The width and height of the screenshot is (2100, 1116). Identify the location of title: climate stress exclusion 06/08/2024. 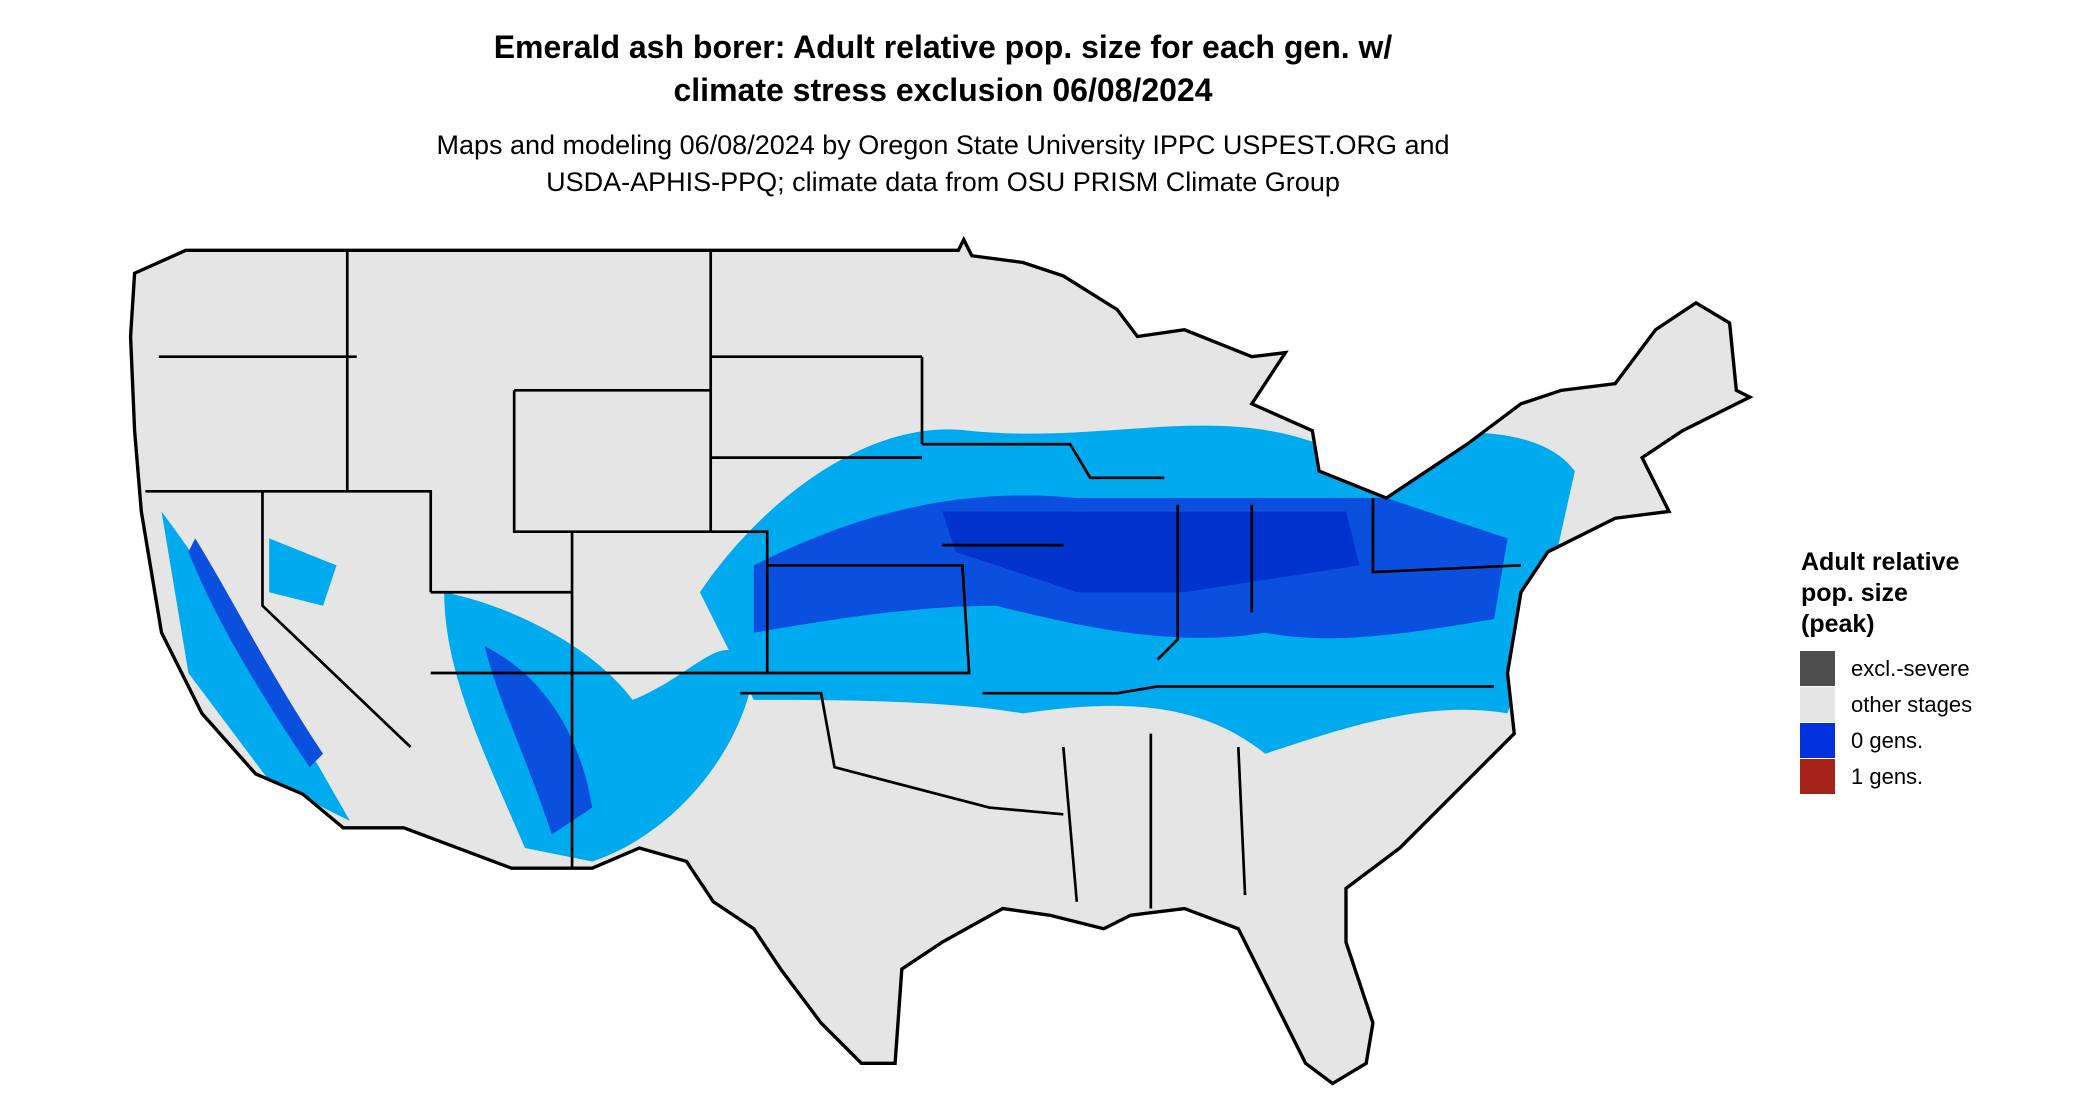
(942, 90).